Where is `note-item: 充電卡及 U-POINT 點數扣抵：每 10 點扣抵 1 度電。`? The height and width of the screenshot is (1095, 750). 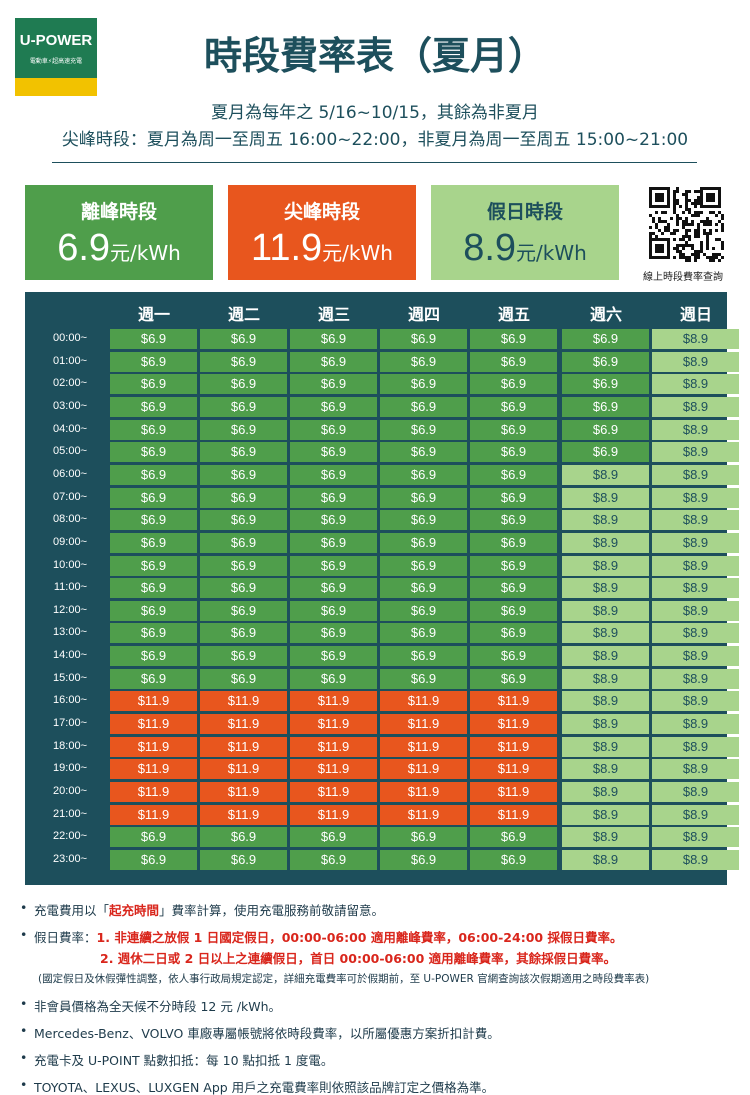 note-item: 充電卡及 U-POINT 點數扣抵：每 10 點扣抵 1 度電。 is located at coordinates (380, 1060).